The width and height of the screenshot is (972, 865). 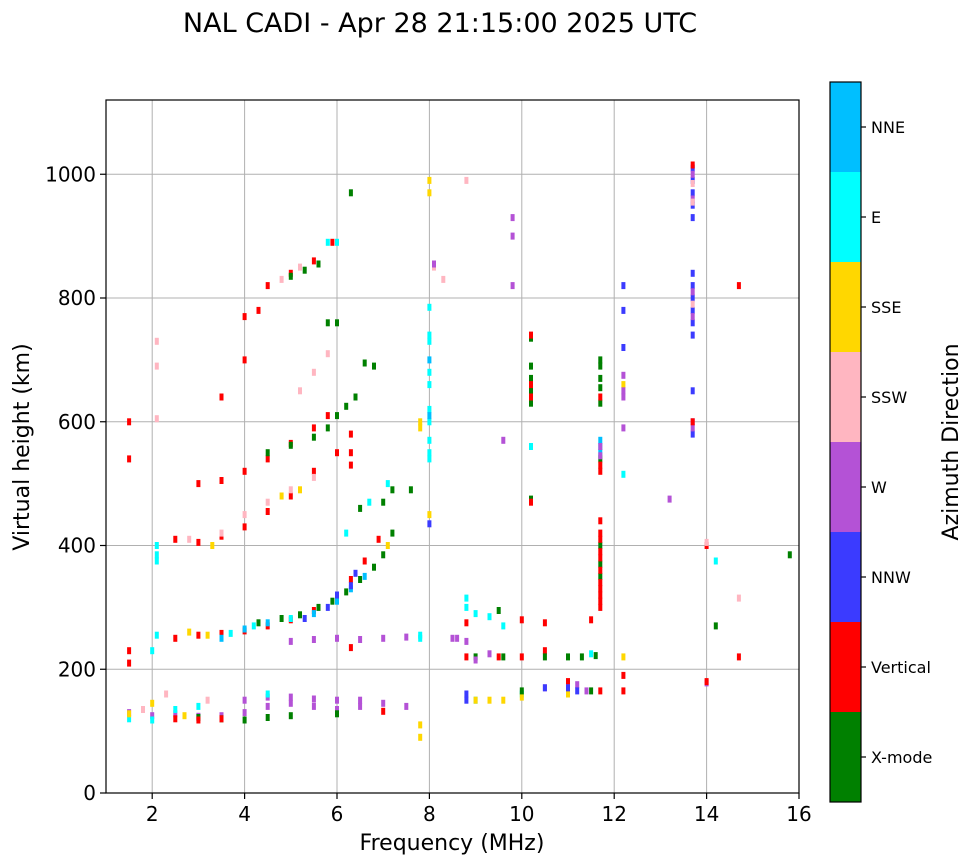 What do you see at coordinates (888, 127) in the screenshot?
I see `colorbar-label: NNE` at bounding box center [888, 127].